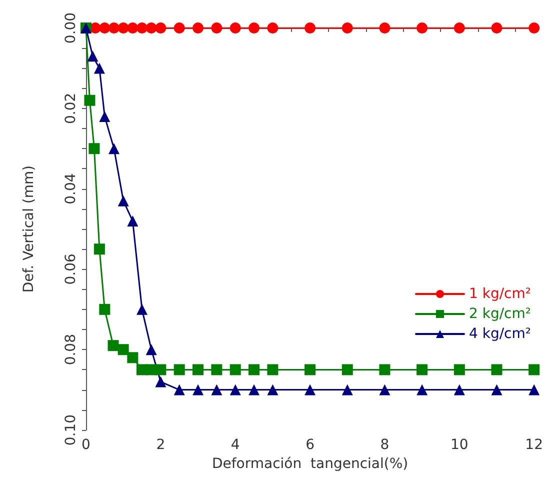 This screenshot has height=490, width=546. Describe the element at coordinates (161, 445) in the screenshot. I see `x-tick-label: 2` at that location.